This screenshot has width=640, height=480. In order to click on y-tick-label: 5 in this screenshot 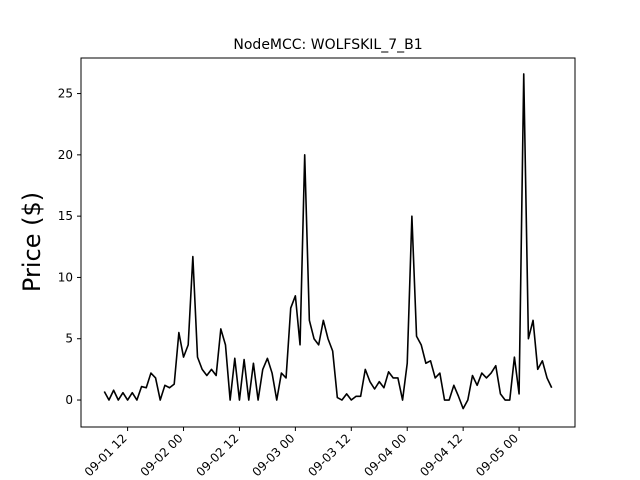, I will do `click(69, 339)`.